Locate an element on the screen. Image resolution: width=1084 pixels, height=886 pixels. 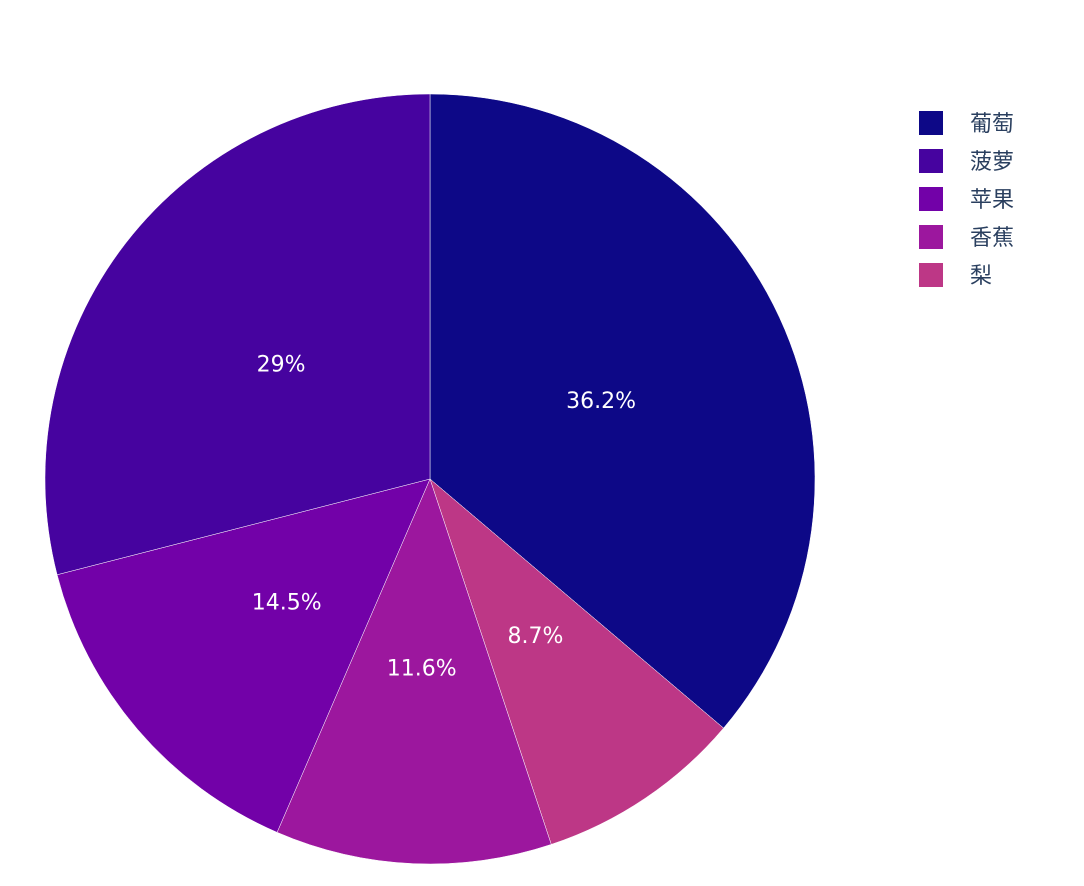
legend-item-pineapple: 菠萝 is located at coordinates (966, 162).